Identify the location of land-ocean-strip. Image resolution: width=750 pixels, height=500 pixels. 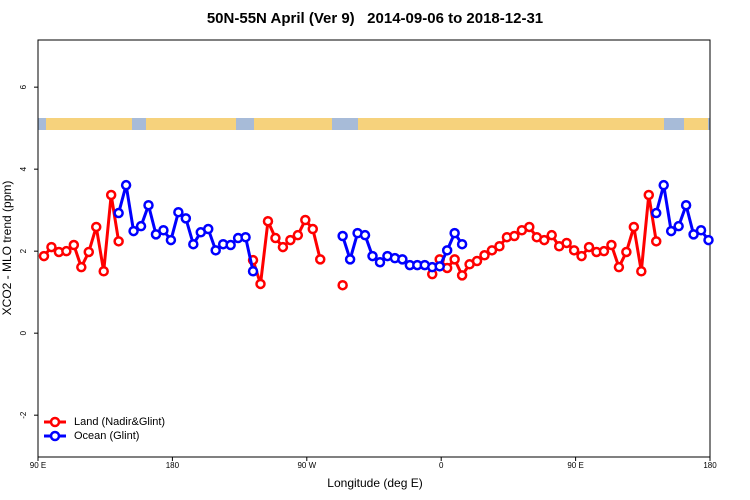
(374, 124).